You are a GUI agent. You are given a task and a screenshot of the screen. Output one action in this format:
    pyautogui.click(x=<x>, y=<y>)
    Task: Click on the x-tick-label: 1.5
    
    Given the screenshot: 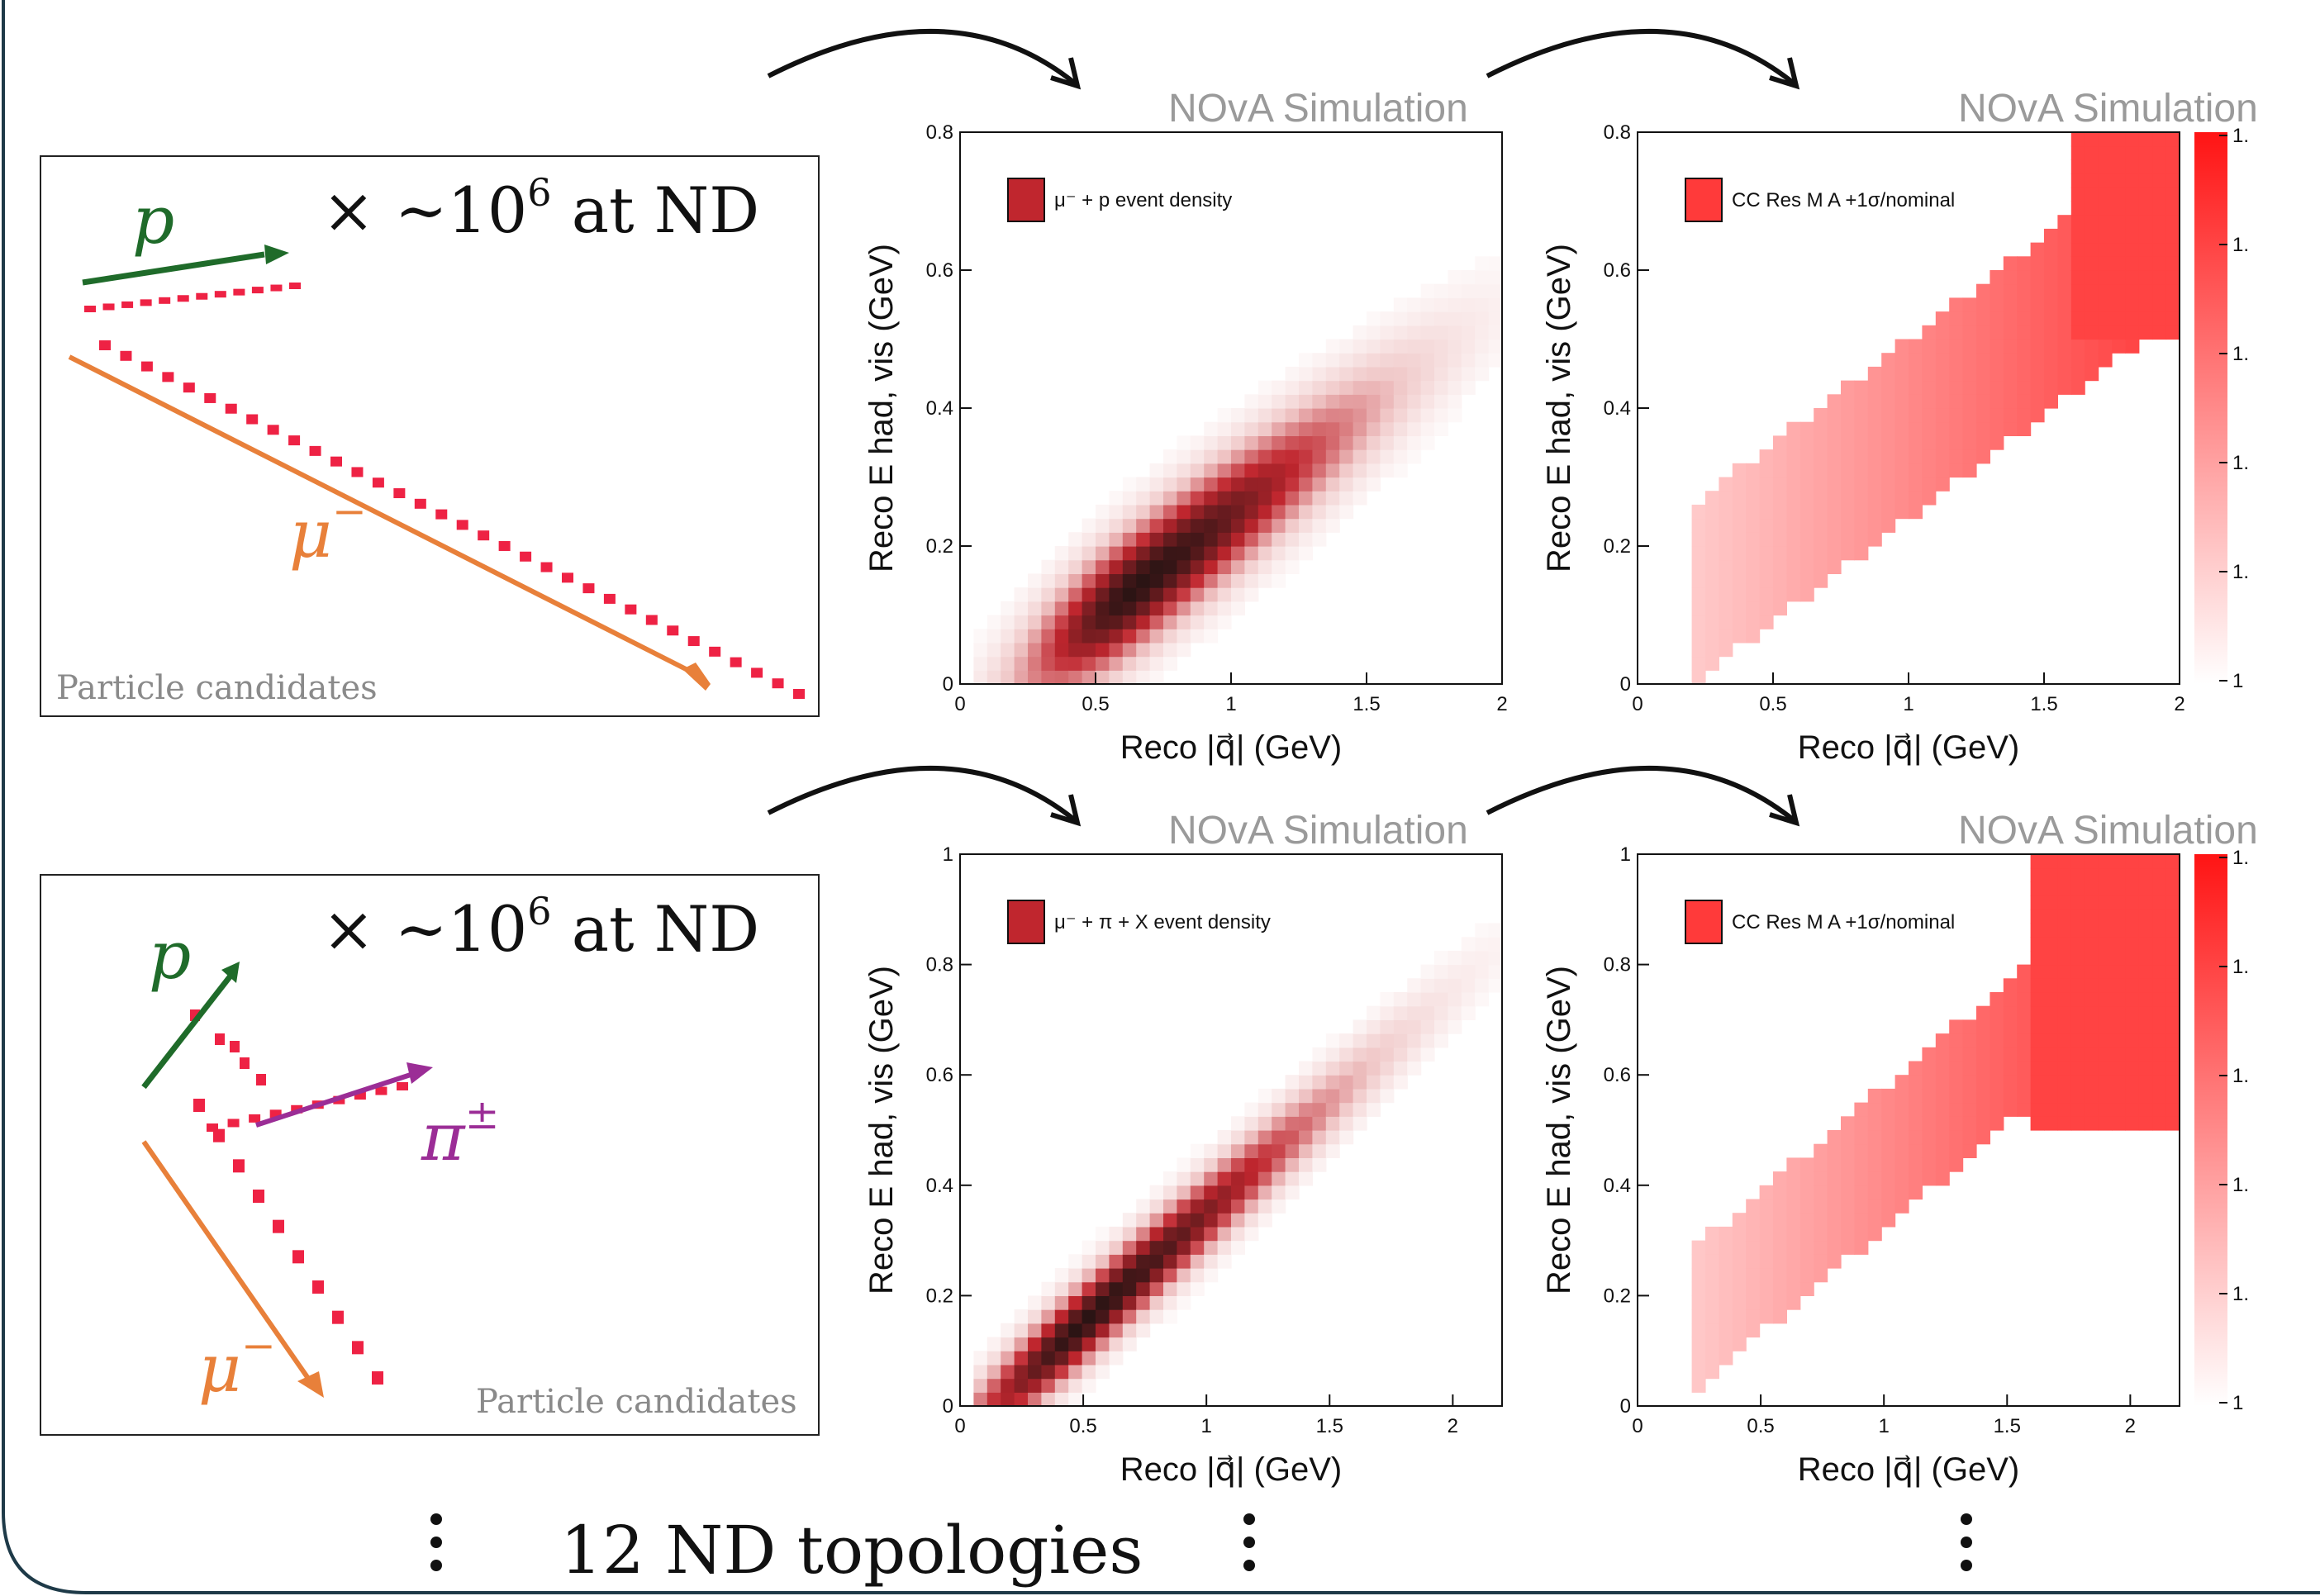 What is the action you would take?
    pyautogui.click(x=1330, y=1426)
    